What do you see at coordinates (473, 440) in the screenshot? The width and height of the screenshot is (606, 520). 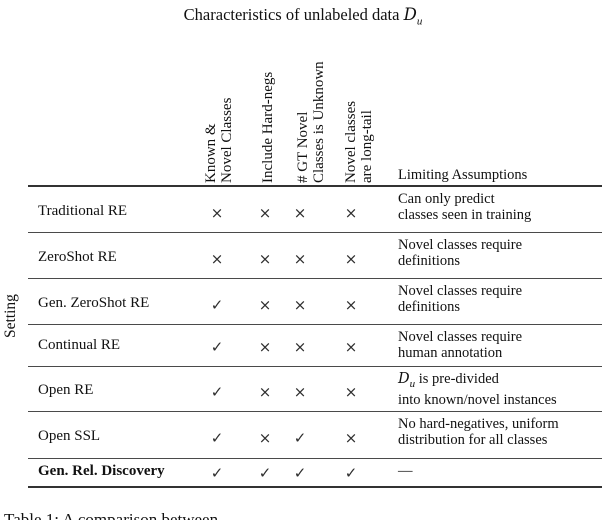 I see `assumption-line: distribution for all classes` at bounding box center [473, 440].